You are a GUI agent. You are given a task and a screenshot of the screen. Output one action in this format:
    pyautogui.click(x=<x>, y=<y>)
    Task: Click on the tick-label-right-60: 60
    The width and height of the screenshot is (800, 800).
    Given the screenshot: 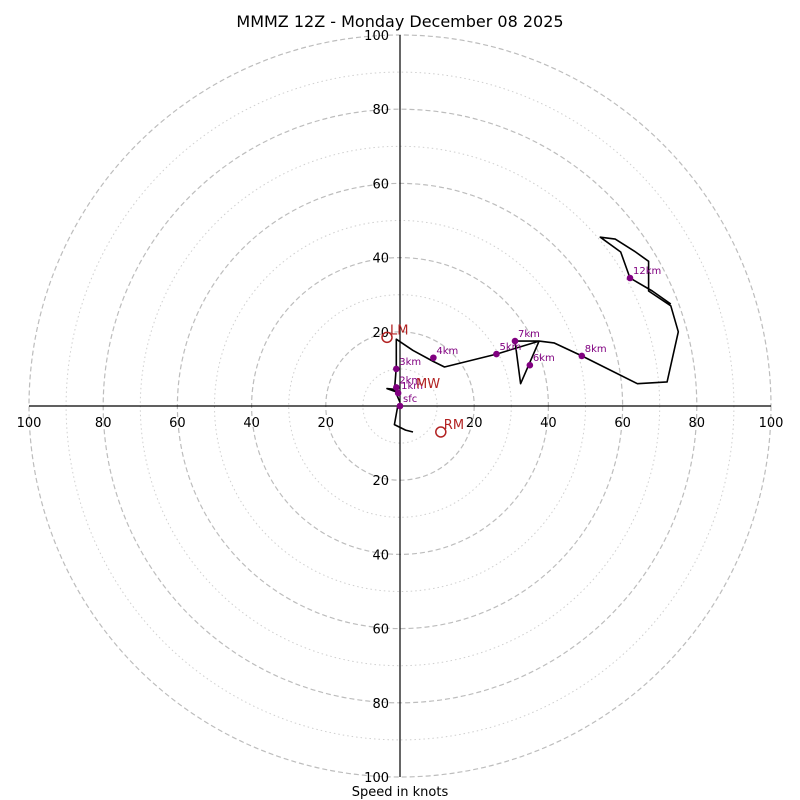 What is the action you would take?
    pyautogui.click(x=622, y=423)
    